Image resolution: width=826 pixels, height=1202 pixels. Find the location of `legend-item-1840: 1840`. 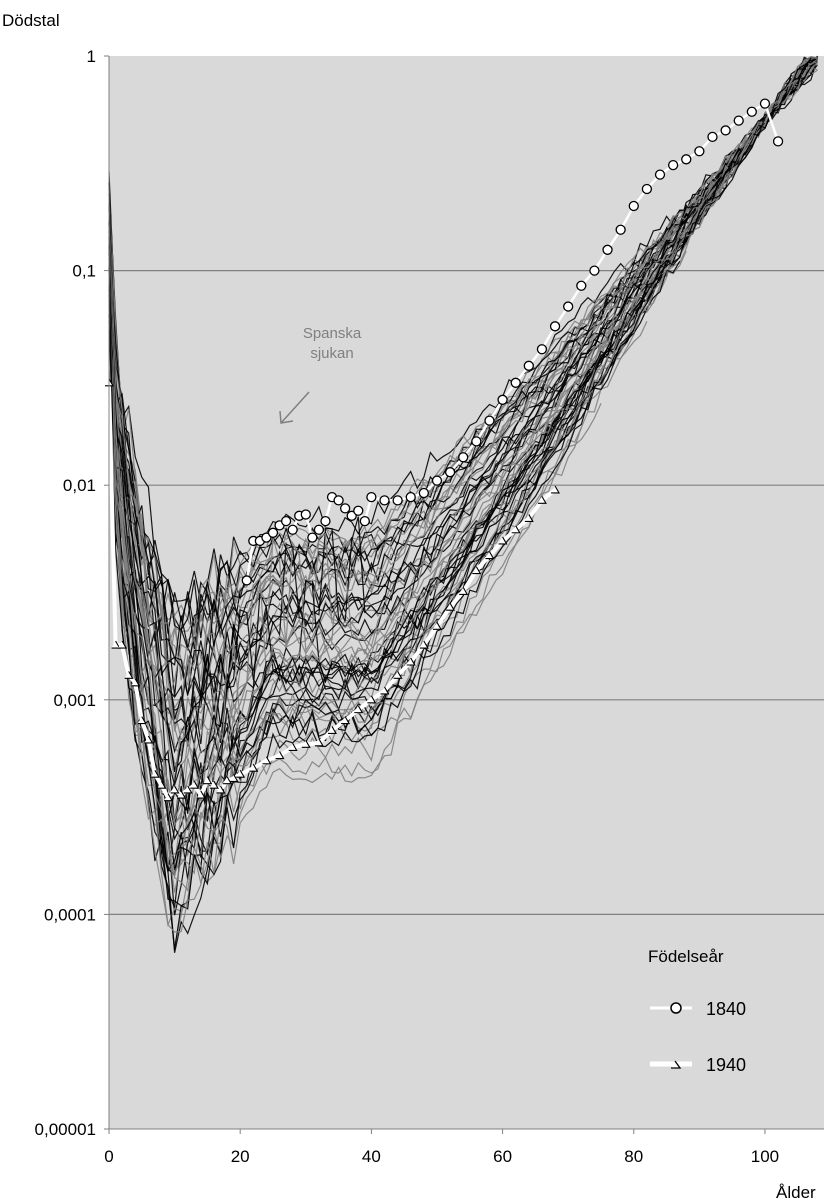

legend-item-1840: 1840 is located at coordinates (698, 1009).